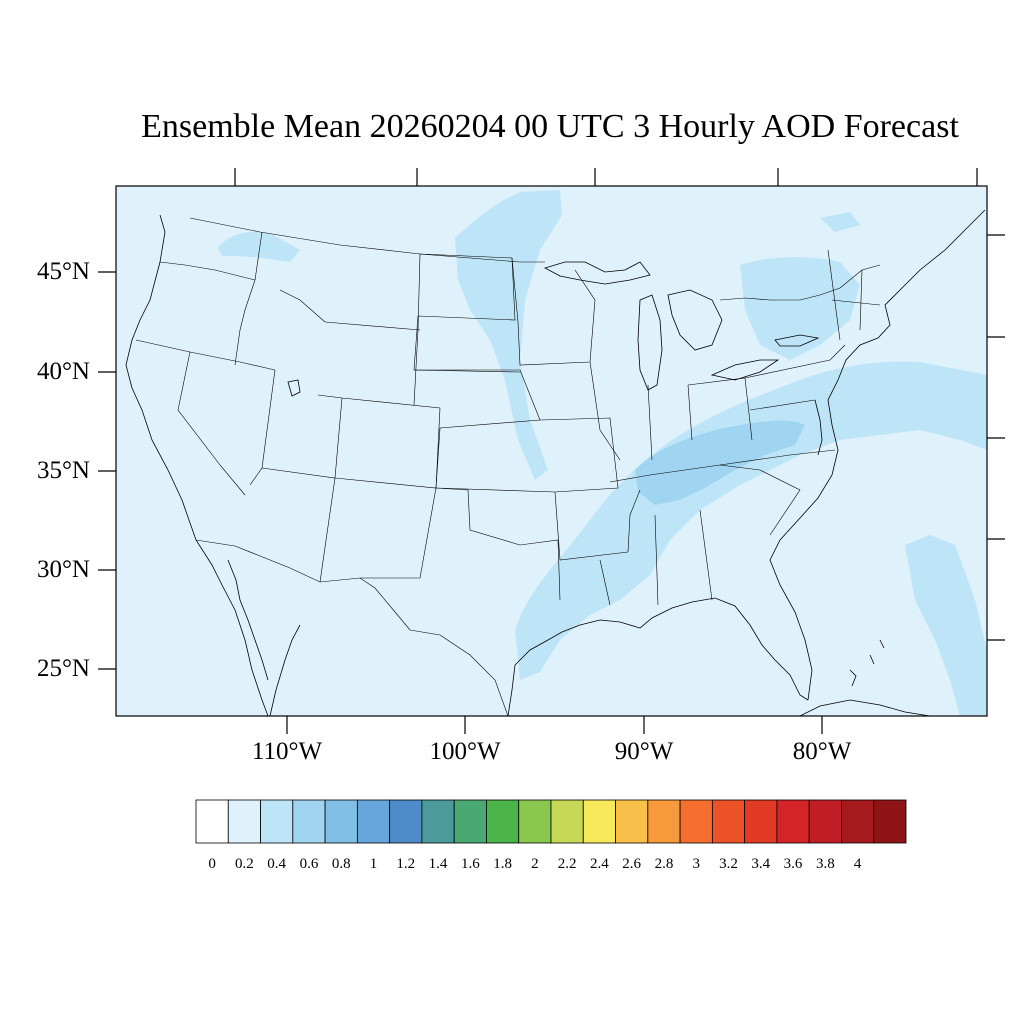 This screenshot has height=1024, width=1024. I want to click on colorbar-label: 0.4, so click(277, 864).